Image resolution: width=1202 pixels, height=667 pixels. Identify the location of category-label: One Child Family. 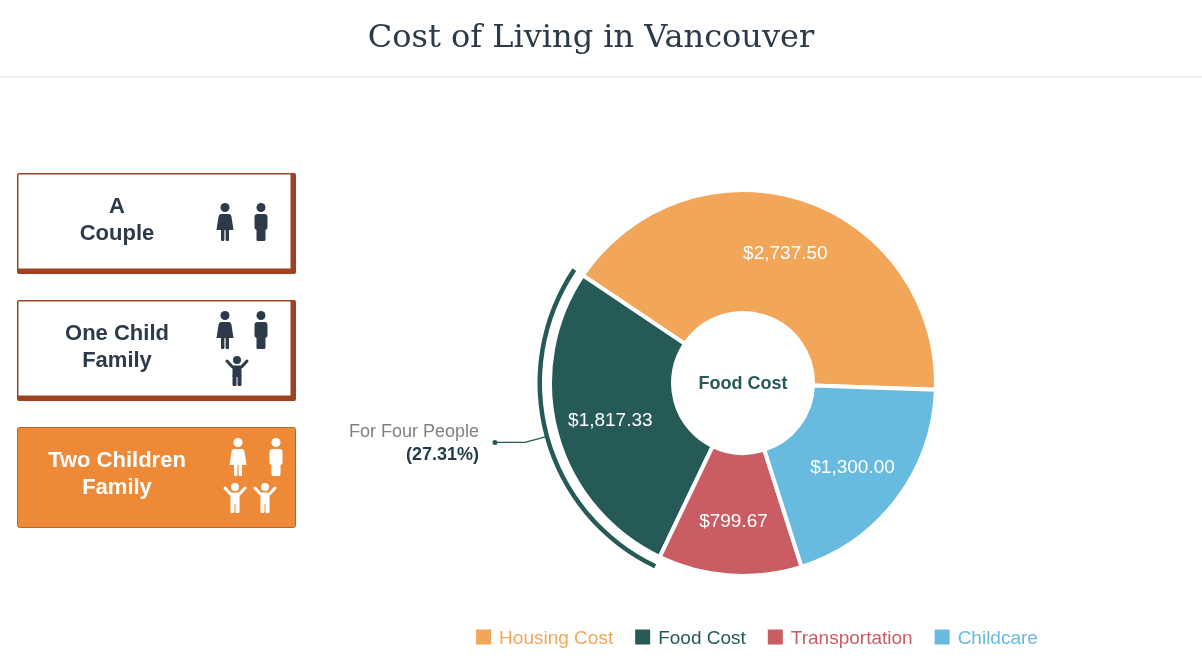
(117, 346).